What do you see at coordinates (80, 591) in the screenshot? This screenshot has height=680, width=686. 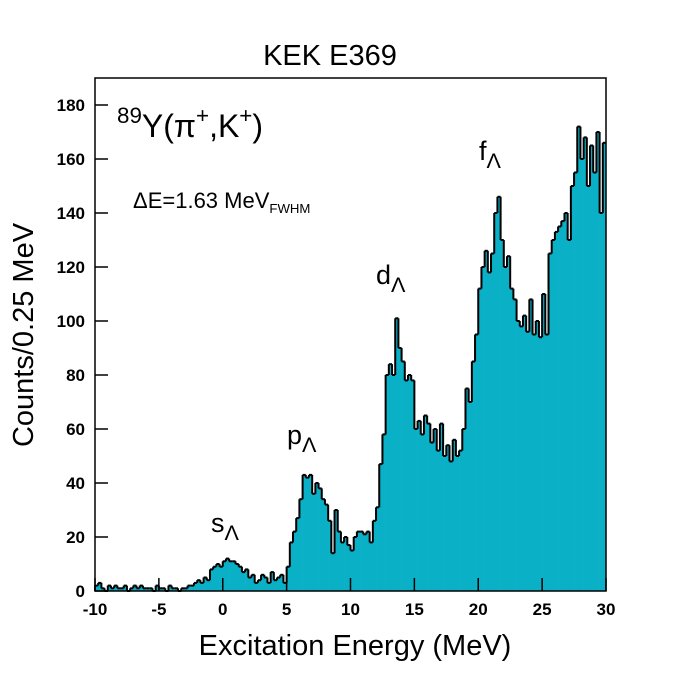 I see `y-tick-label: 0` at bounding box center [80, 591].